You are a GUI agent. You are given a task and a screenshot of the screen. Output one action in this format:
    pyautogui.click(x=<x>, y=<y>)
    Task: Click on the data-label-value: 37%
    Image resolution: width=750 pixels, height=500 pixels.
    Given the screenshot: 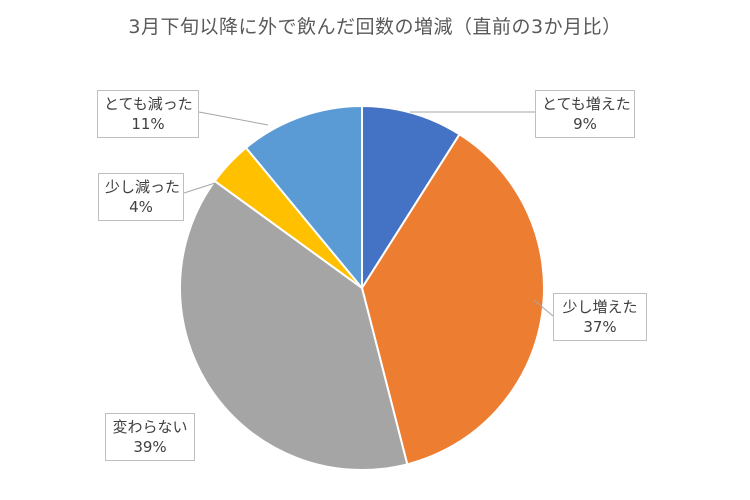 What is the action you would take?
    pyautogui.click(x=600, y=327)
    